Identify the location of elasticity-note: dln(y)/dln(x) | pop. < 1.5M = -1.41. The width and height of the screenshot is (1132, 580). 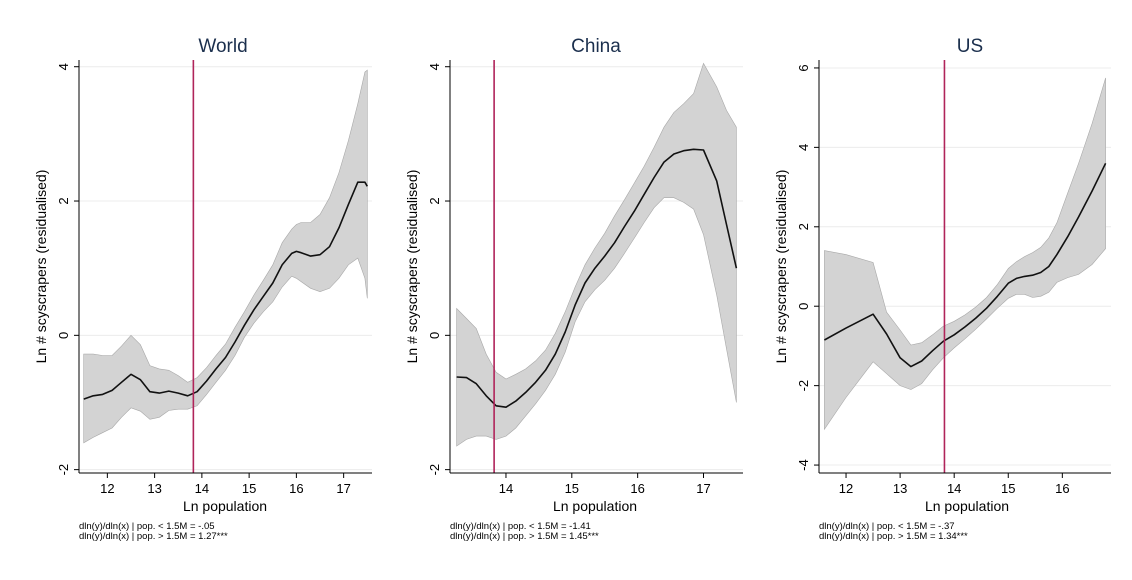
(520, 526).